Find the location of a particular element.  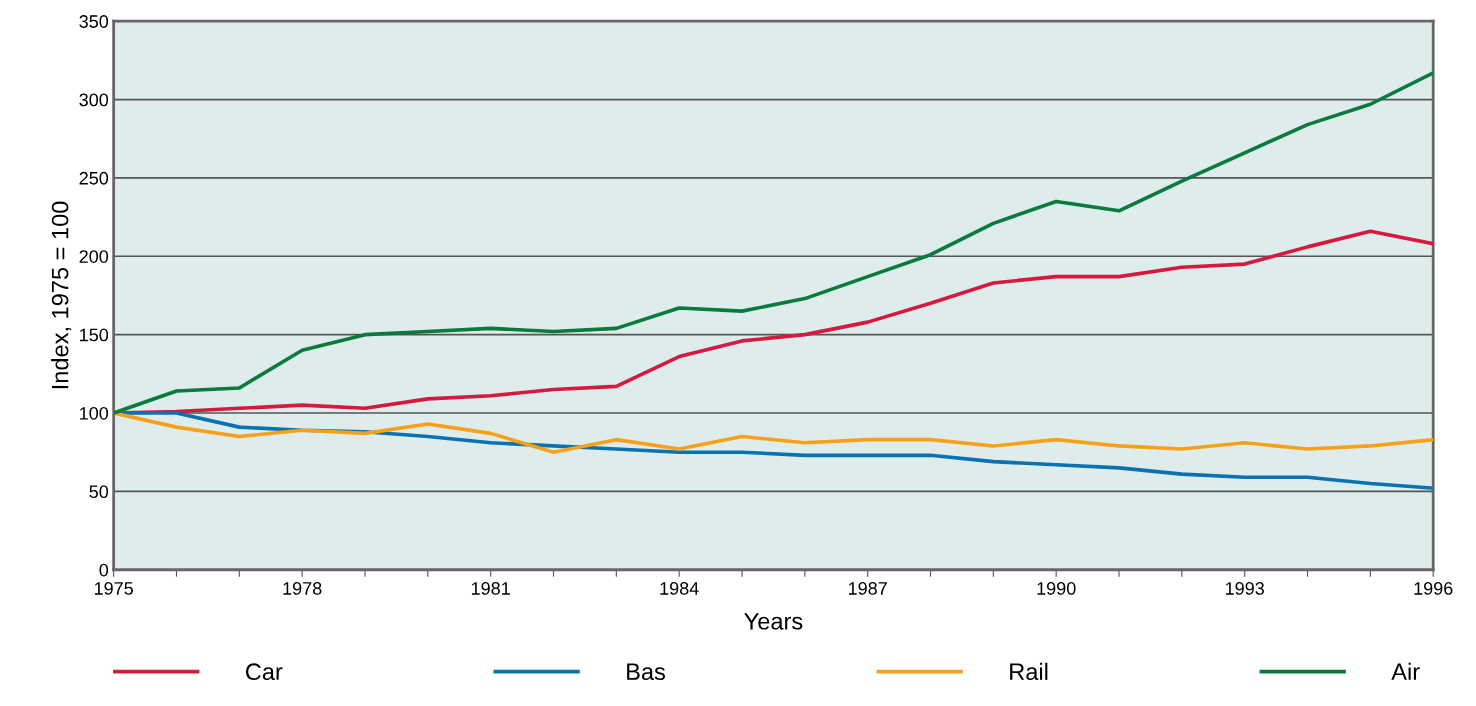

y-tick-label: 200 is located at coordinates (94, 256).